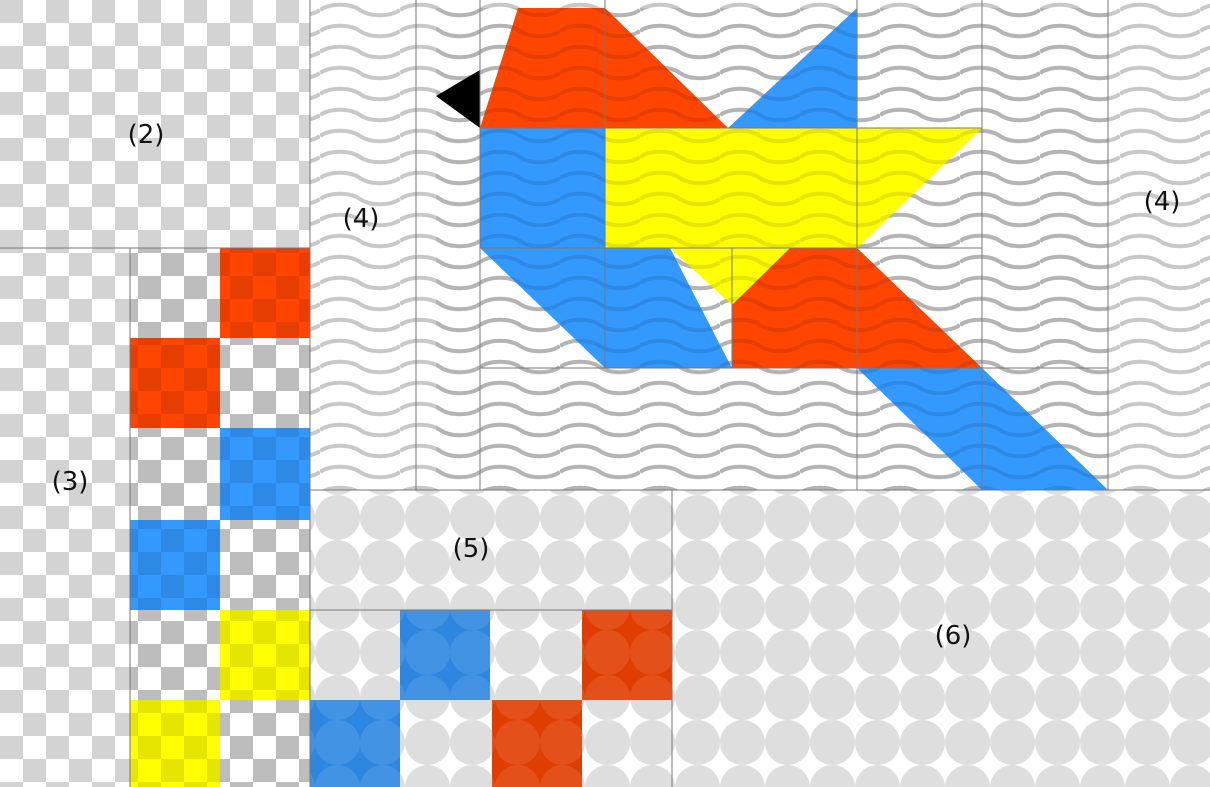  I want to click on region-3-label: (3), so click(70, 482).